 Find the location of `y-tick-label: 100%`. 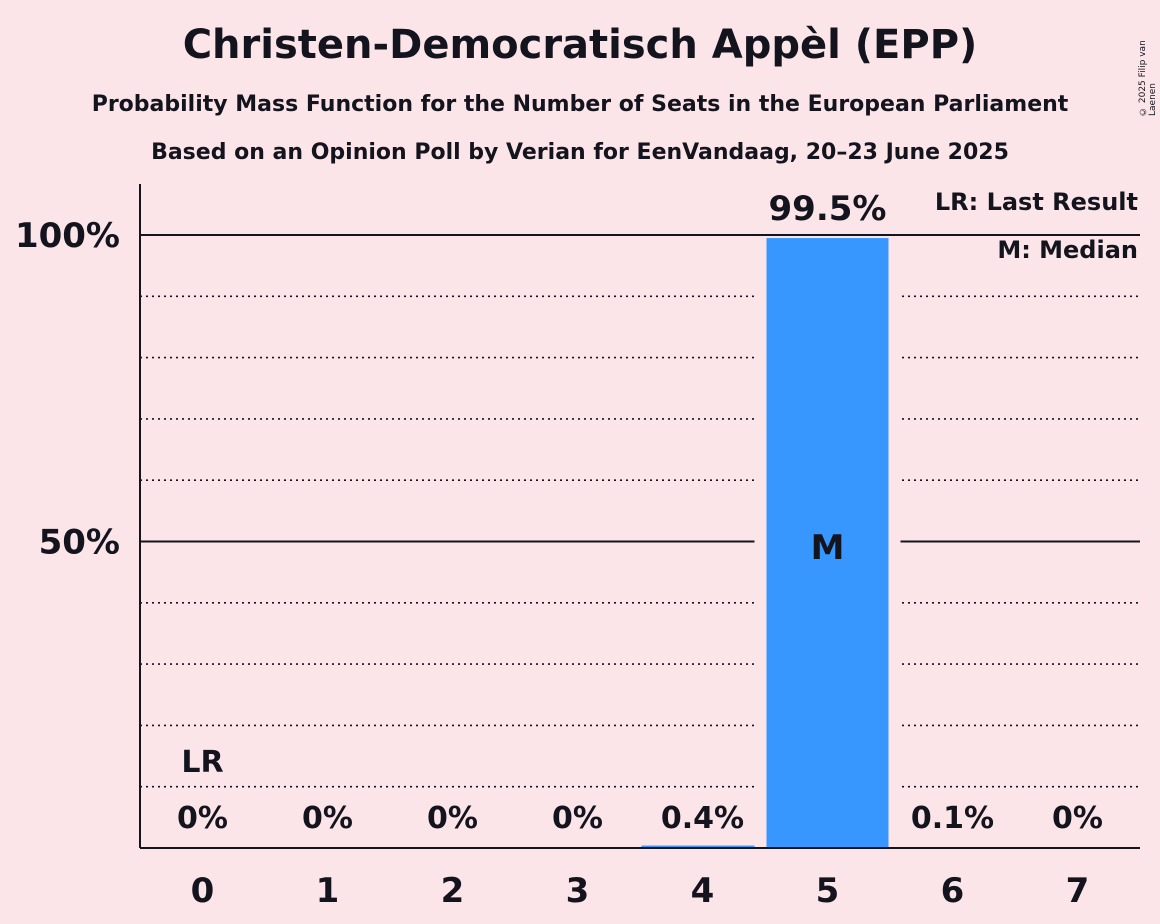

y-tick-label: 100% is located at coordinates (67, 236).